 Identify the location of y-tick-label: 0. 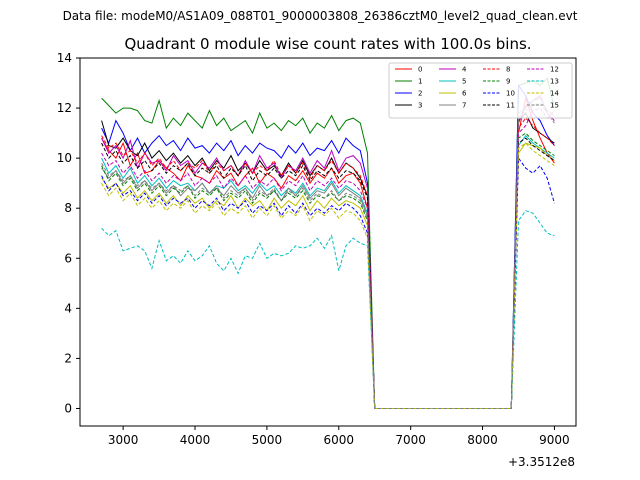
(68, 408).